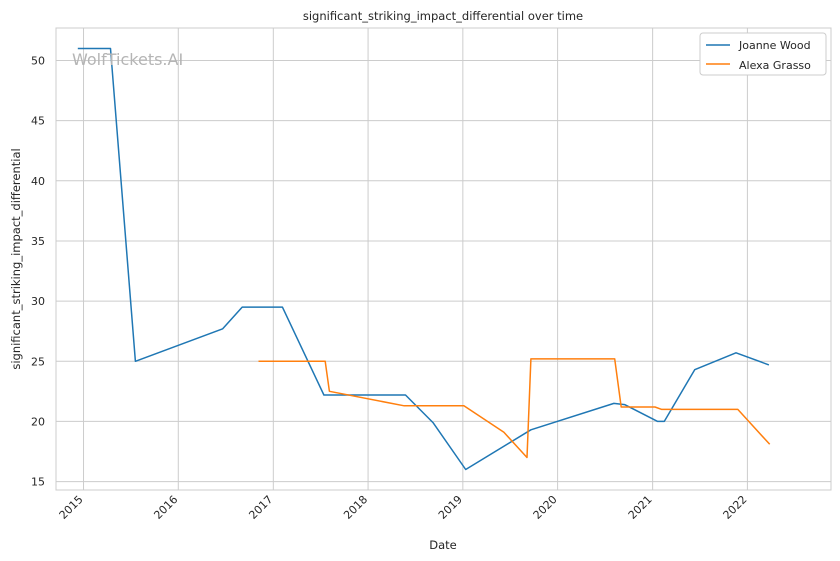 This screenshot has width=840, height=561. What do you see at coordinates (735, 507) in the screenshot?
I see `x-tick-label: 2022` at bounding box center [735, 507].